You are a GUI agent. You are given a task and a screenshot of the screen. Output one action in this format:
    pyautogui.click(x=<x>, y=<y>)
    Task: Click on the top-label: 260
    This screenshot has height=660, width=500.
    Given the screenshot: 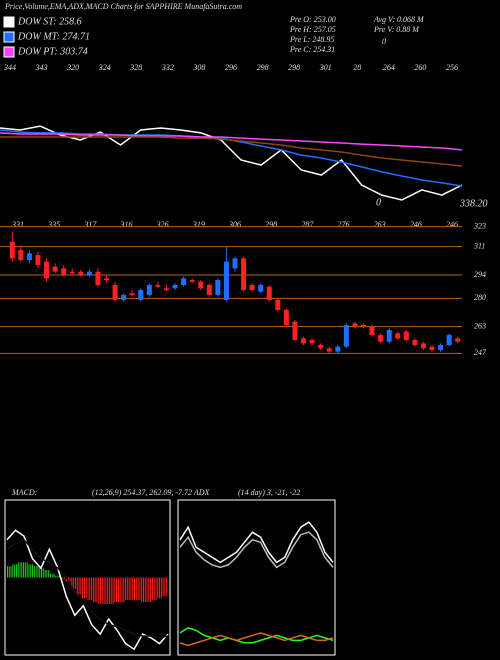 What is the action you would take?
    pyautogui.click(x=420, y=67)
    